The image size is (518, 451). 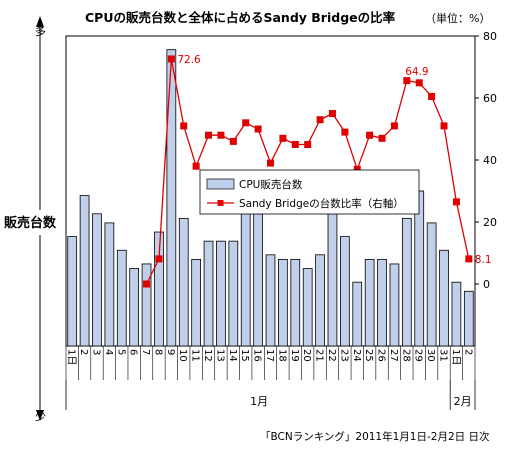 I want to click on x-tick-label: 30, so click(x=430, y=355).